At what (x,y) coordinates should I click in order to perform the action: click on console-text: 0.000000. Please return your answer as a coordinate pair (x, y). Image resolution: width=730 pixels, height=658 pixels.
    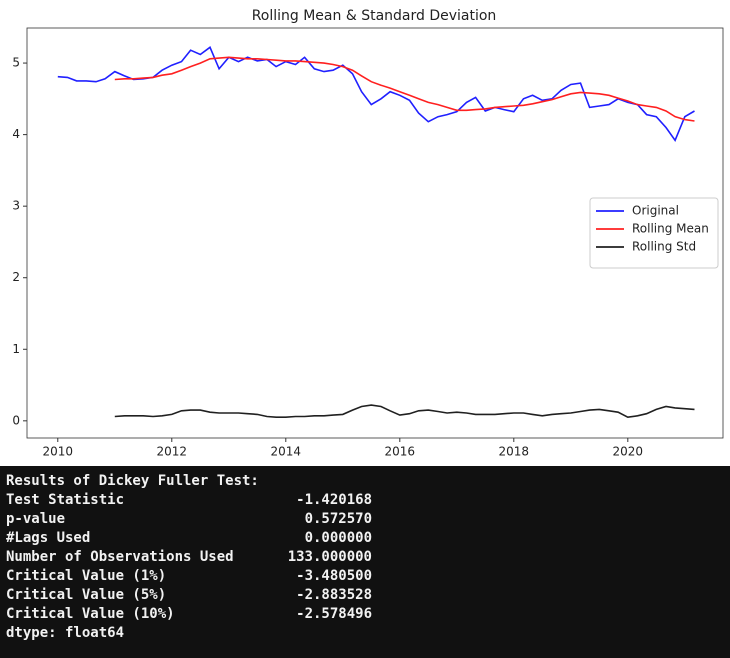
    Looking at the image, I should click on (338, 538).